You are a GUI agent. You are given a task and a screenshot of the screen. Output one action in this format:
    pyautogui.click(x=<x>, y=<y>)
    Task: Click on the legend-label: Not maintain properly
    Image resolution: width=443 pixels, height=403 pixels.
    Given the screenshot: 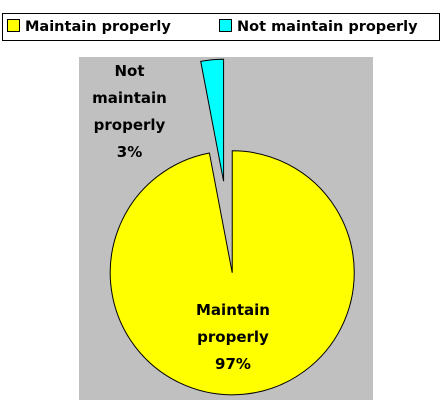 What is the action you would take?
    pyautogui.click(x=327, y=27)
    